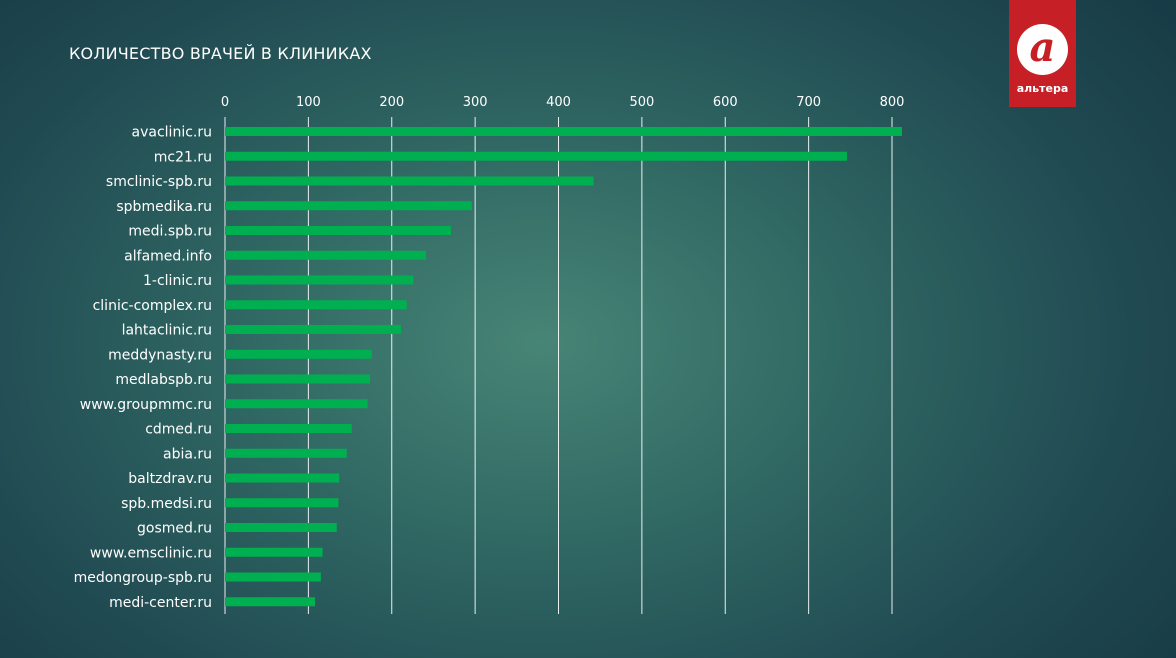  I want to click on bar-medi.spb.ru, so click(338, 230).